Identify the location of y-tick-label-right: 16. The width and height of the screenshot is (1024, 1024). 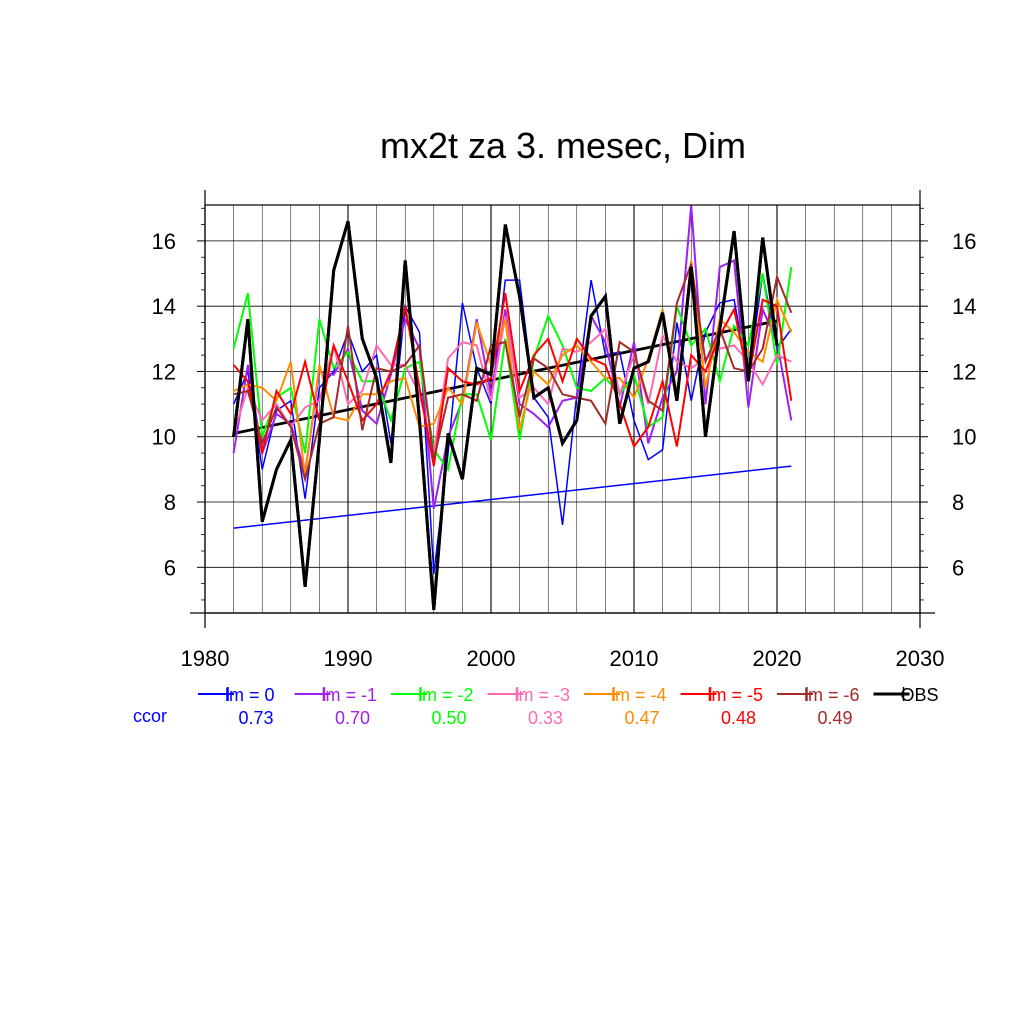
(964, 241).